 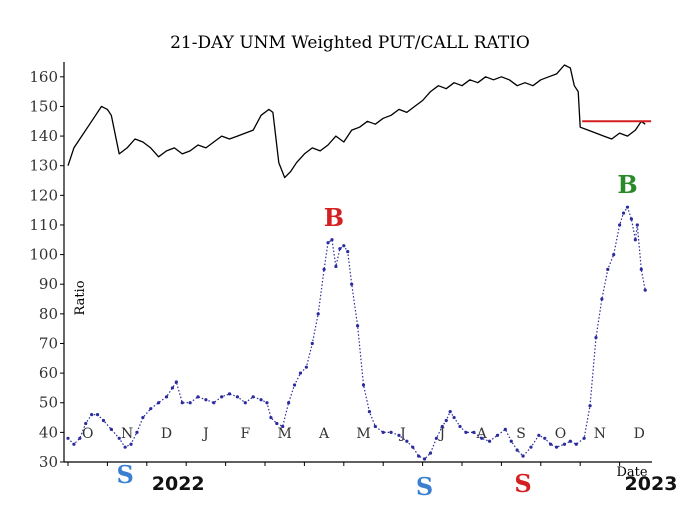 What do you see at coordinates (48, 314) in the screenshot?
I see `y-tick-label: 80` at bounding box center [48, 314].